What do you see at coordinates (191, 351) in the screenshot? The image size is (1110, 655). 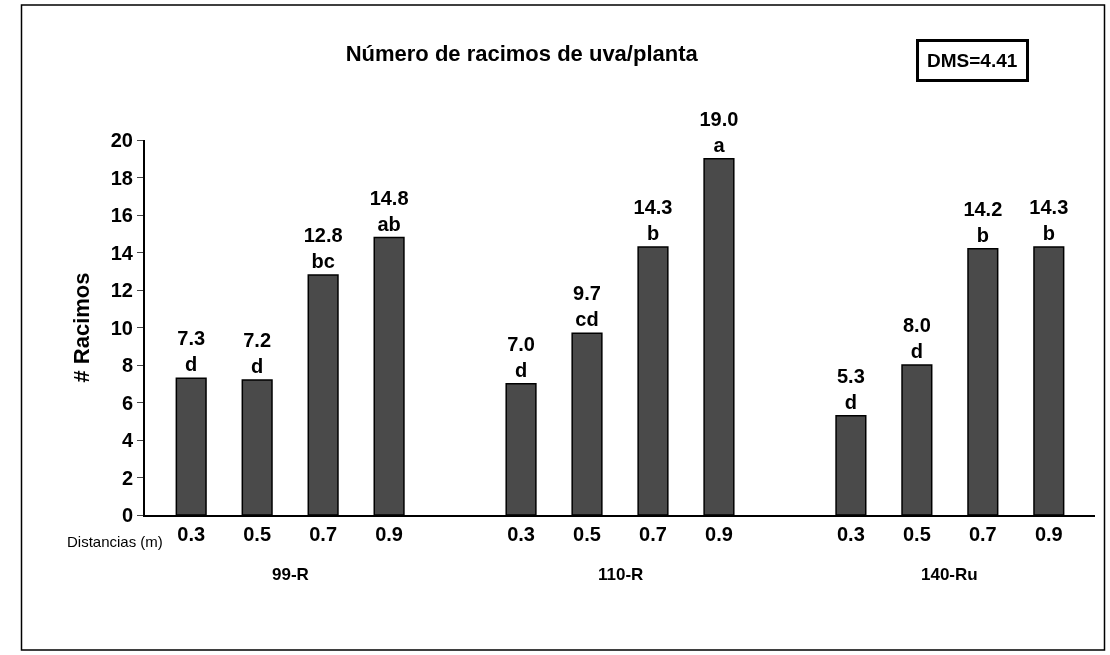 I see `data-label: 7.3 d` at bounding box center [191, 351].